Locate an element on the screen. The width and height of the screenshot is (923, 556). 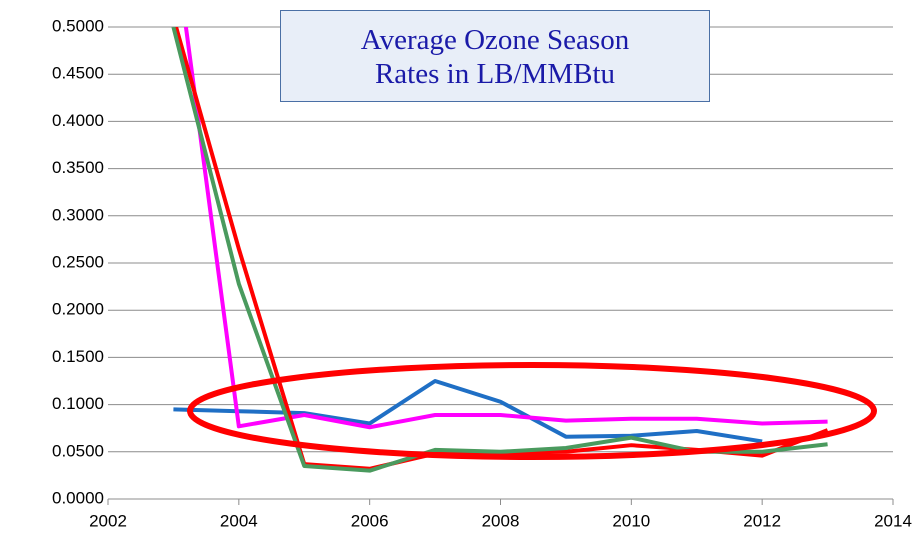
y-tick-label: 0.1500 is located at coordinates (78, 356).